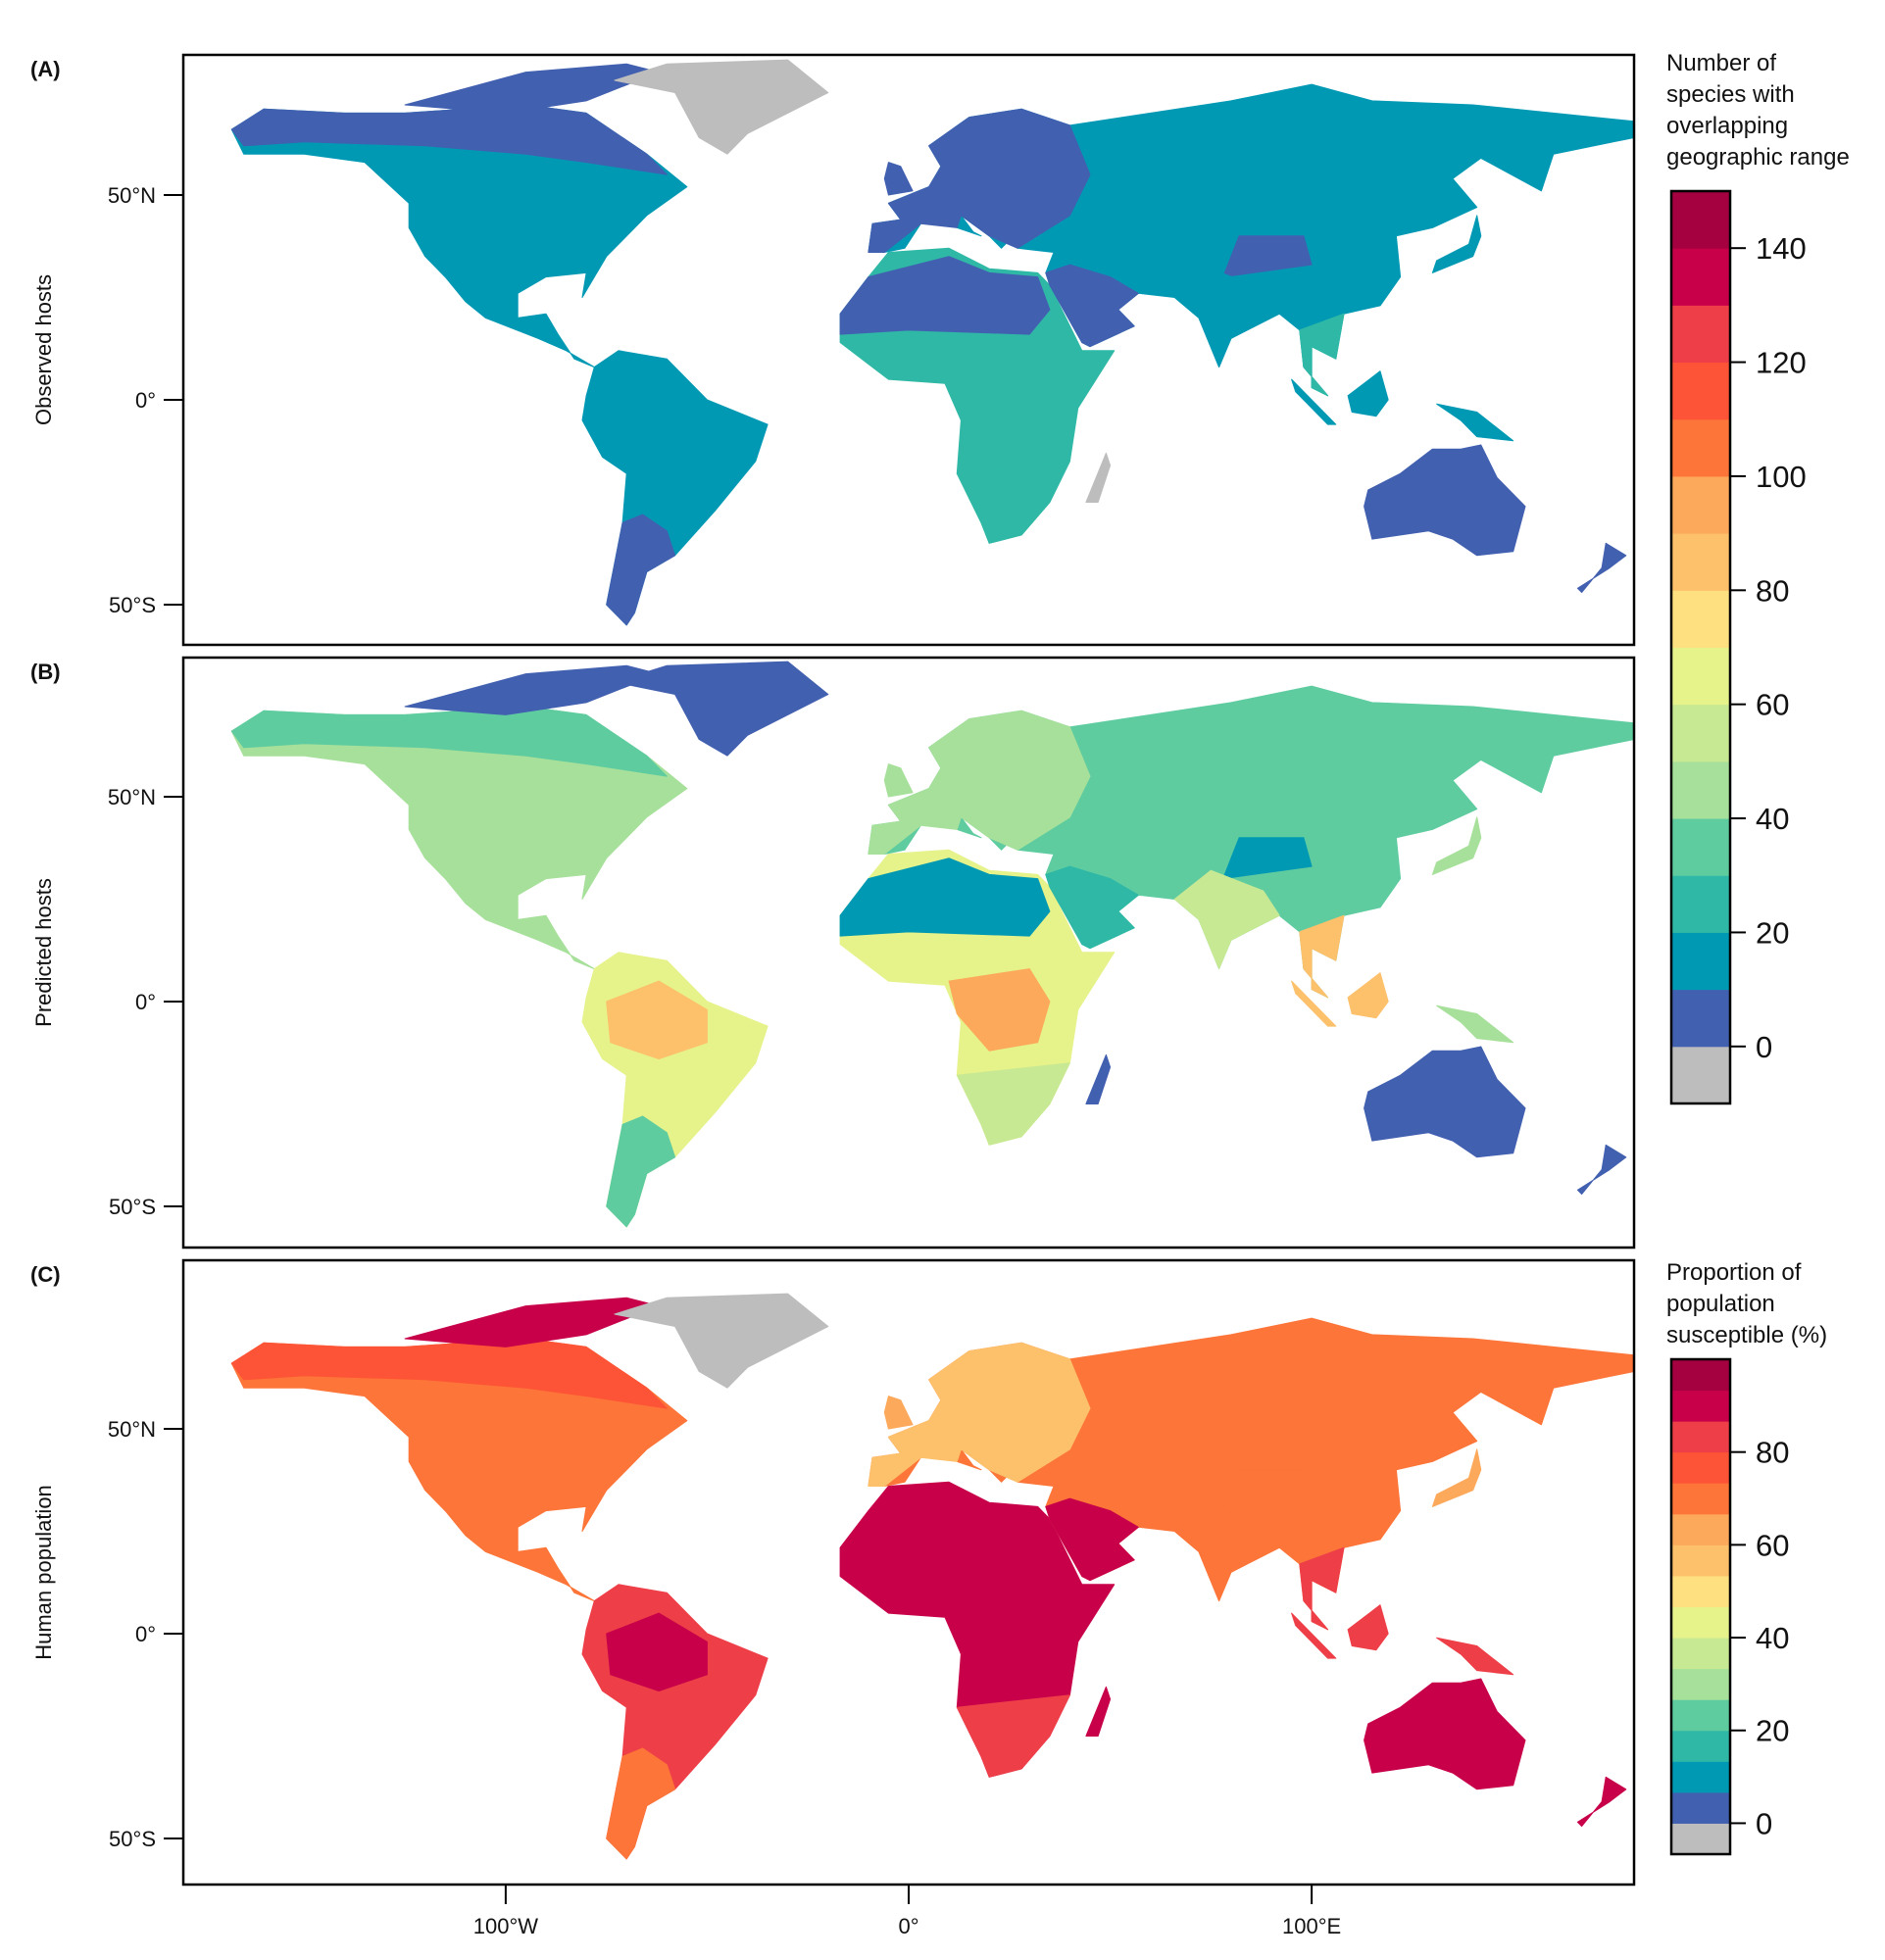  What do you see at coordinates (45, 1274) in the screenshot?
I see `panel-label: (C)` at bounding box center [45, 1274].